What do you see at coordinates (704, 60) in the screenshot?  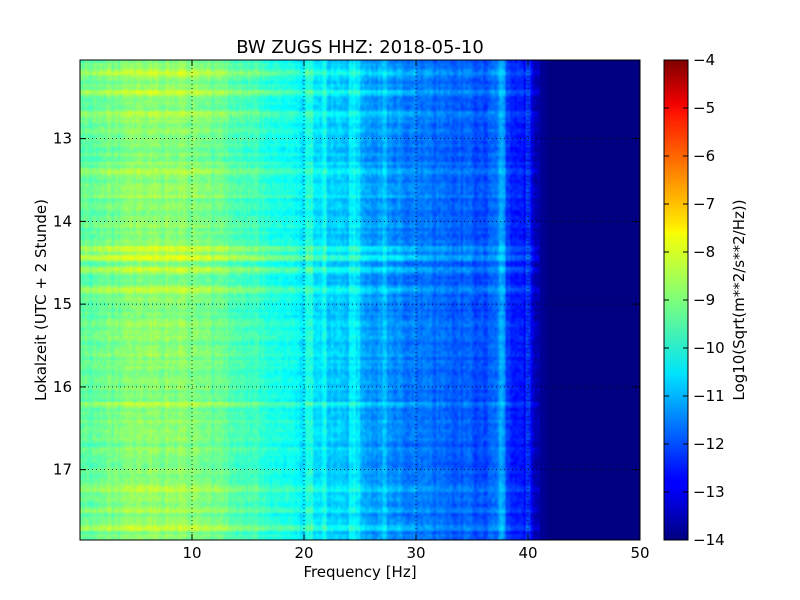 I see `colorbar-tick-label: −4` at bounding box center [704, 60].